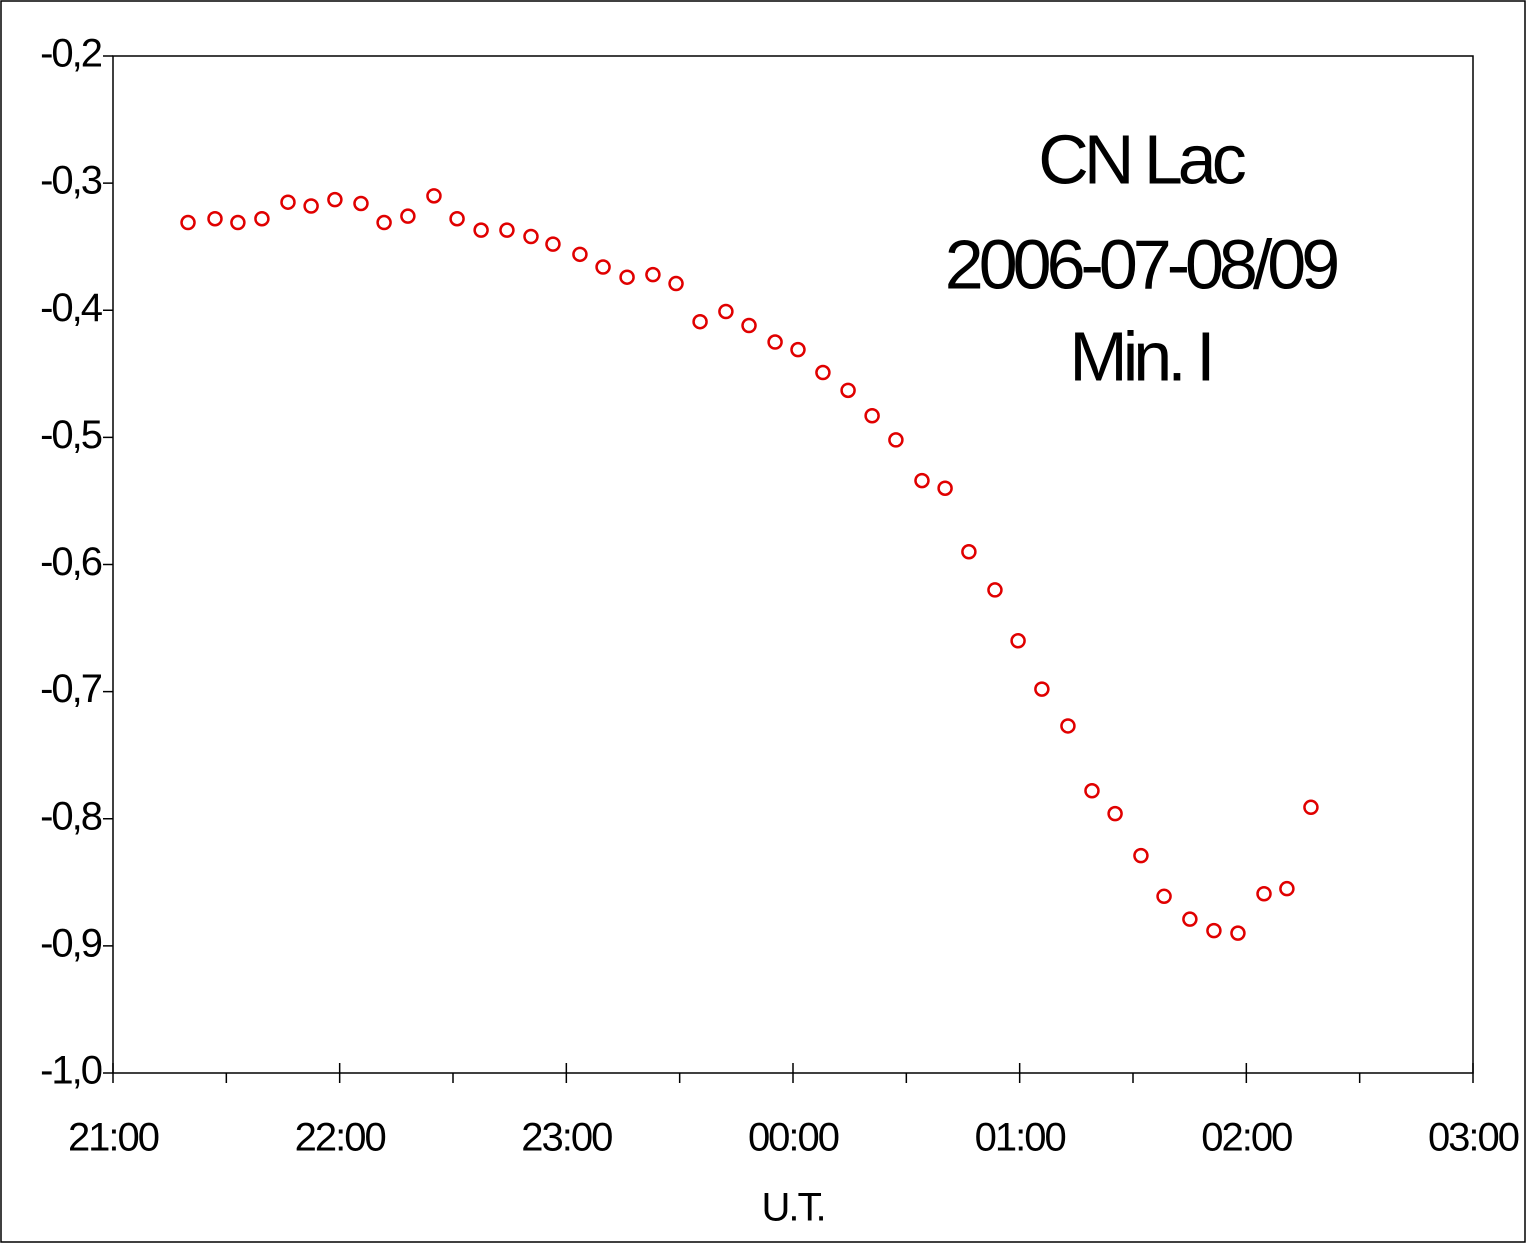  What do you see at coordinates (1246, 1138) in the screenshot?
I see `x-tick-label: 02:00` at bounding box center [1246, 1138].